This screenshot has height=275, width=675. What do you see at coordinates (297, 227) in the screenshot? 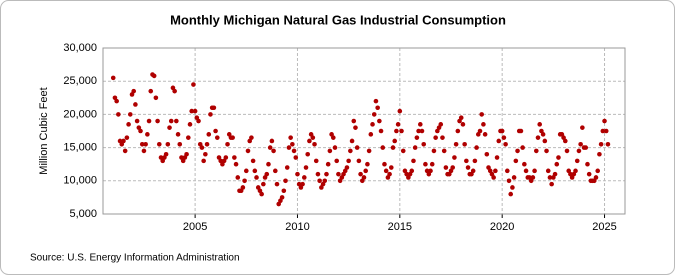
I see `x-tick-label: 2010` at bounding box center [297, 227].